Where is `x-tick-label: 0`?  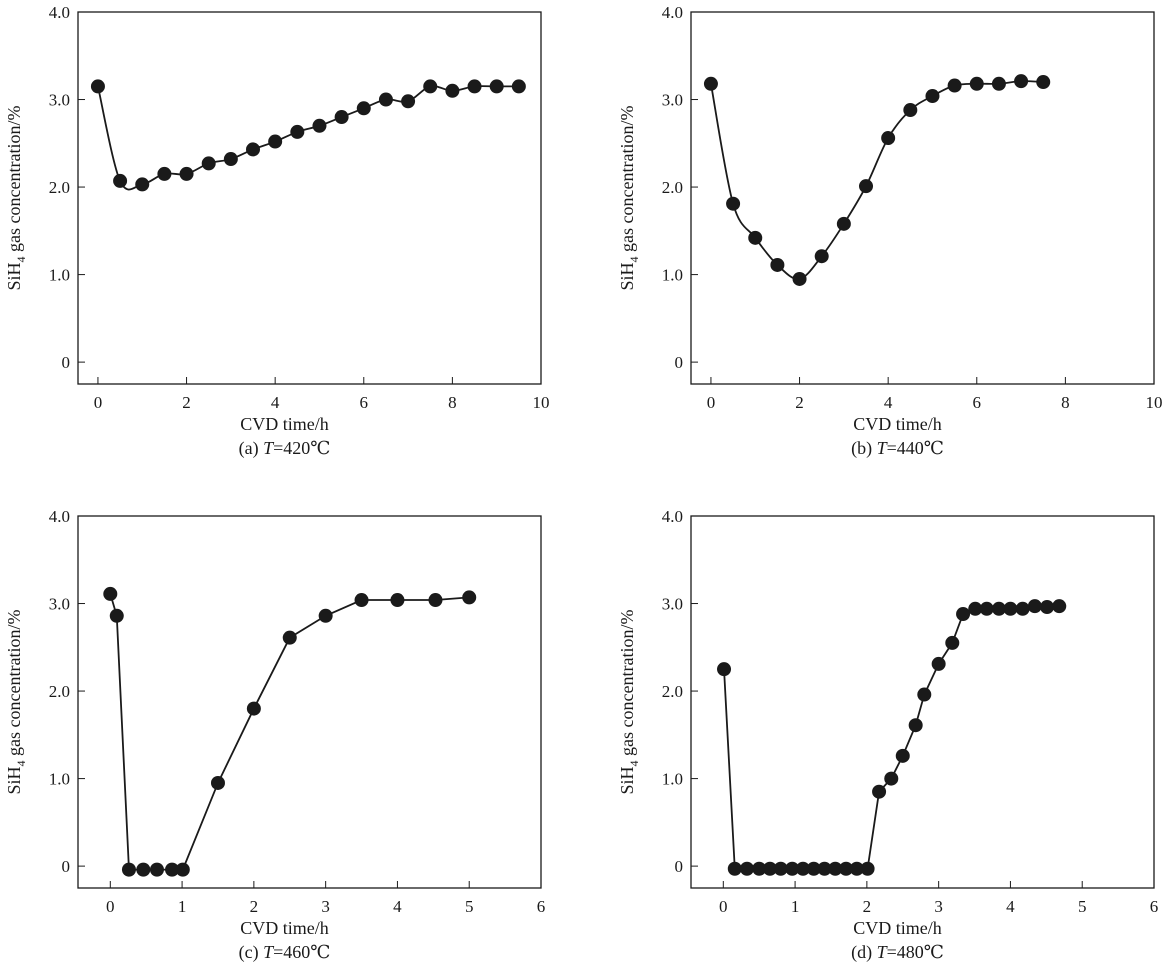
x-tick-label: 0 is located at coordinates (723, 906).